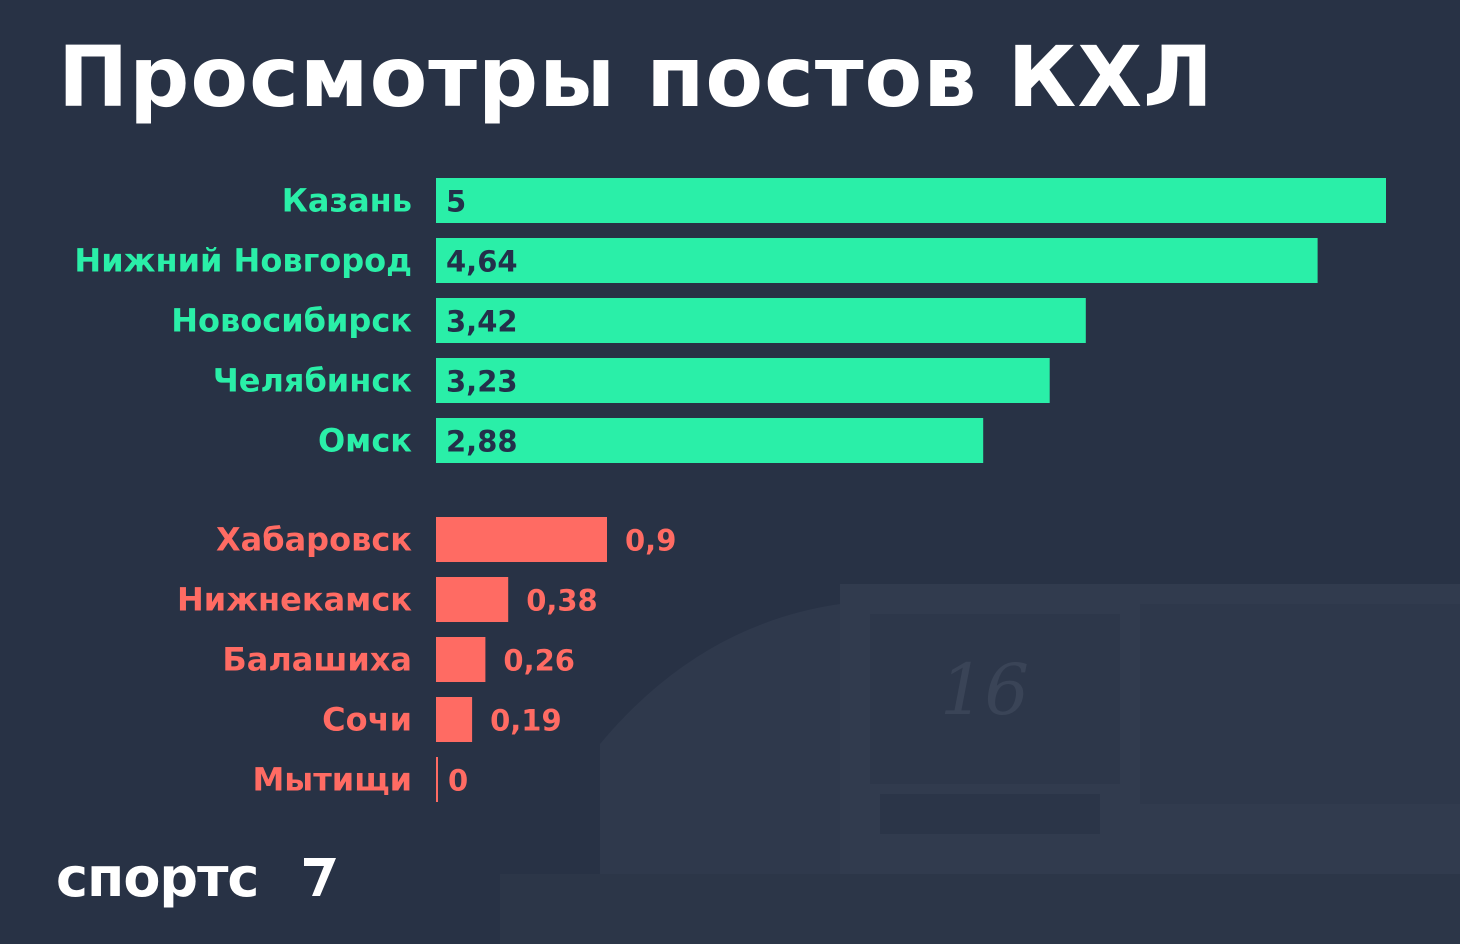 This screenshot has height=944, width=1460. I want to click on category-label-top-0: Казань, so click(347, 201).